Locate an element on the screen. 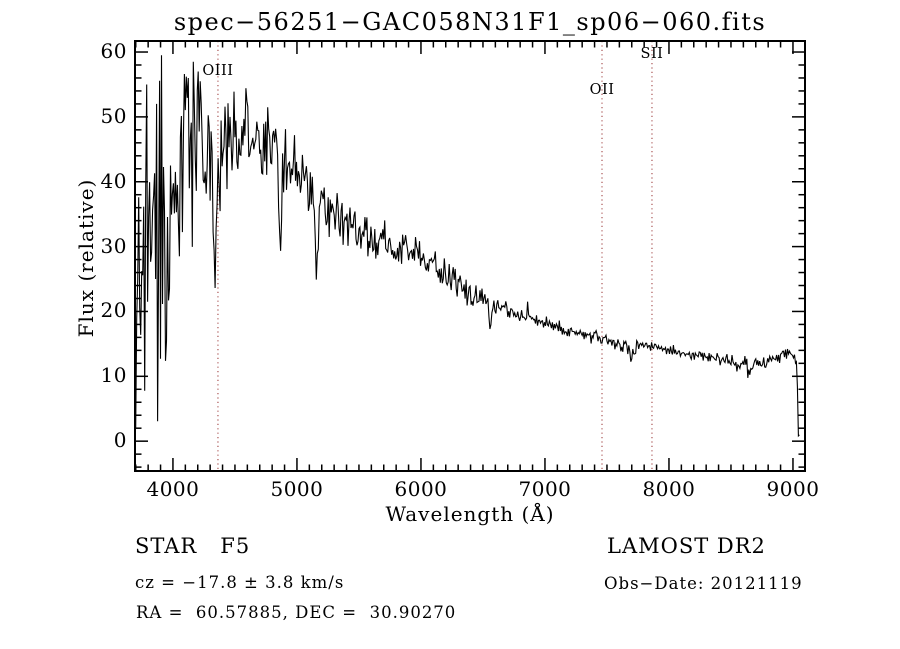 The image size is (900, 649). object-class-annotation: STAR F5 is located at coordinates (193, 546).